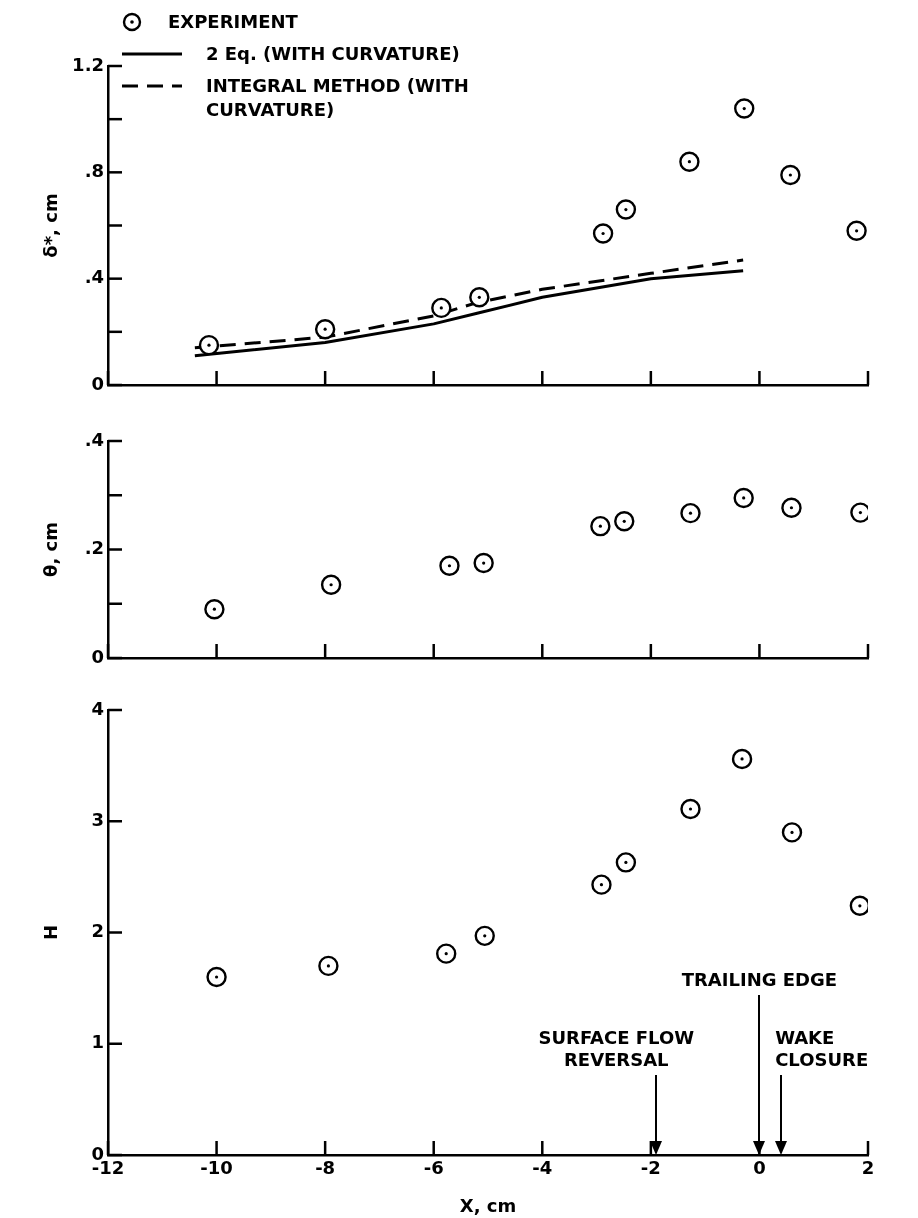  What do you see at coordinates (338, 98) in the screenshot?
I see `legend-label: INTEGRAL METHOD (WITH CURVATURE)` at bounding box center [338, 98].